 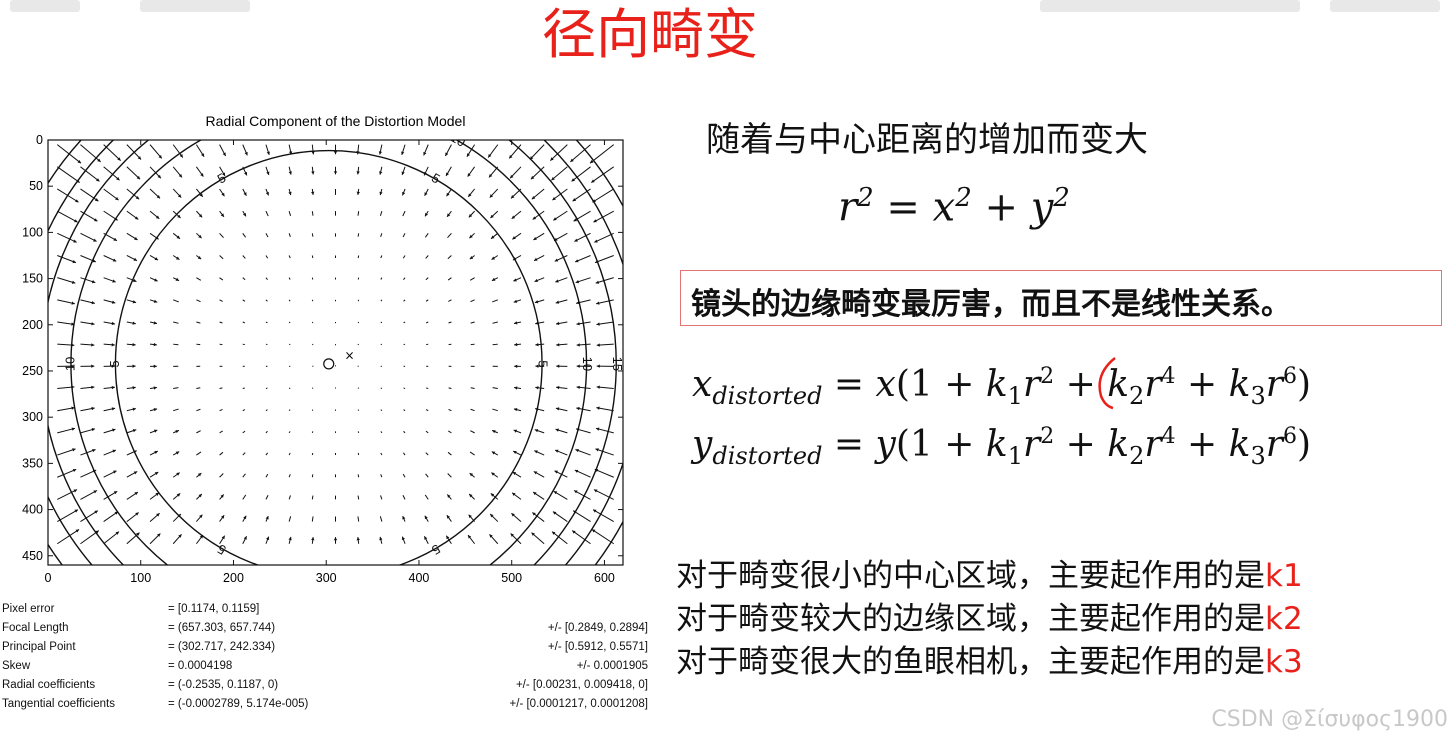 I want to click on y-tick-label: 450, so click(x=32, y=556).